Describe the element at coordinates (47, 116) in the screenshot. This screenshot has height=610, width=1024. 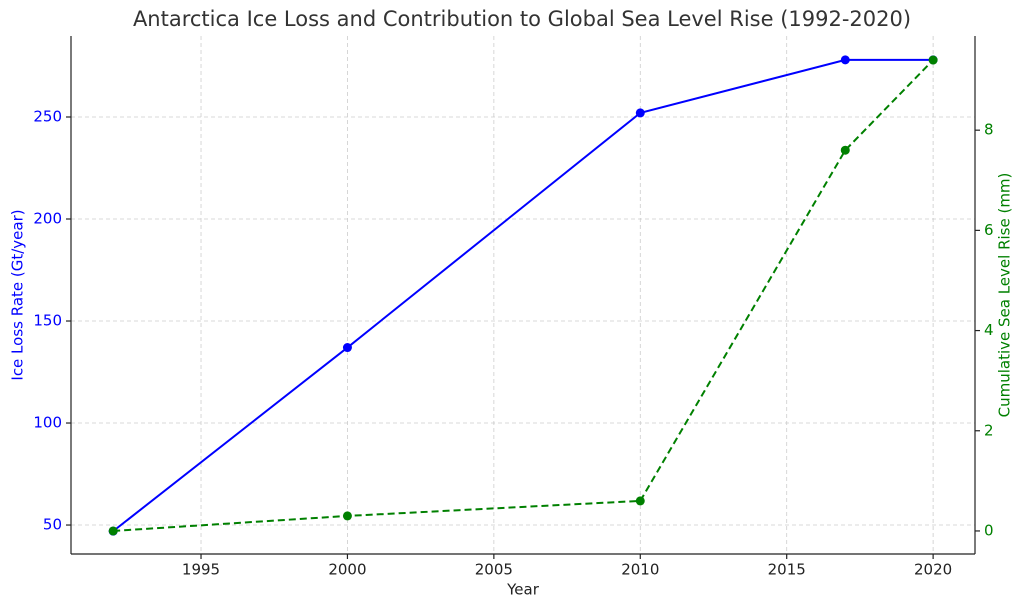
I see `y-tick-label: 250` at that location.